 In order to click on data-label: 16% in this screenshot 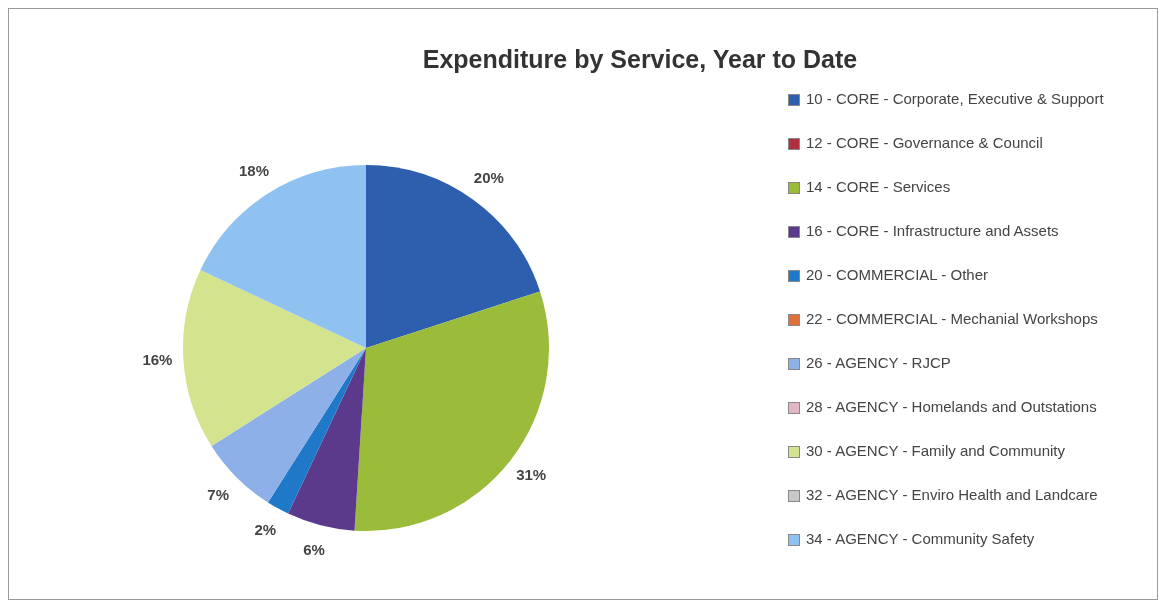, I will do `click(157, 360)`.